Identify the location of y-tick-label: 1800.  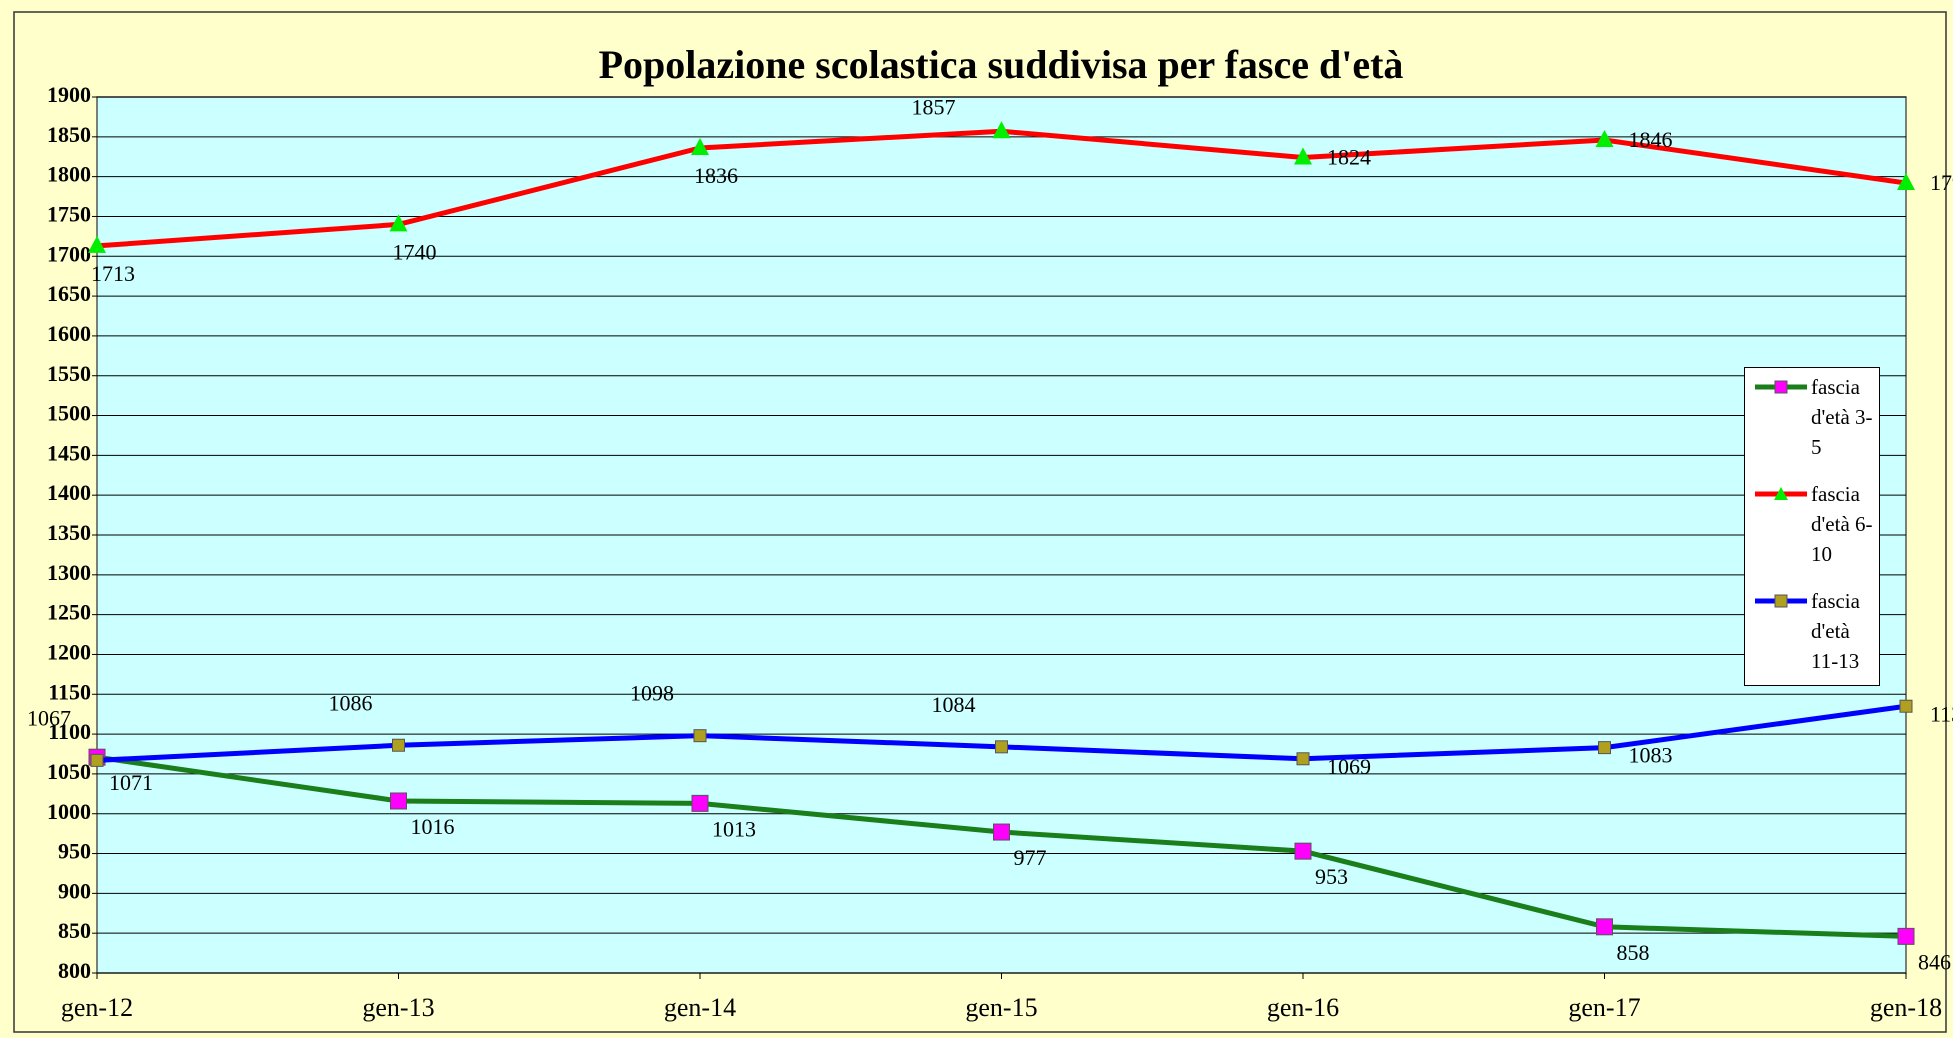
(69, 174).